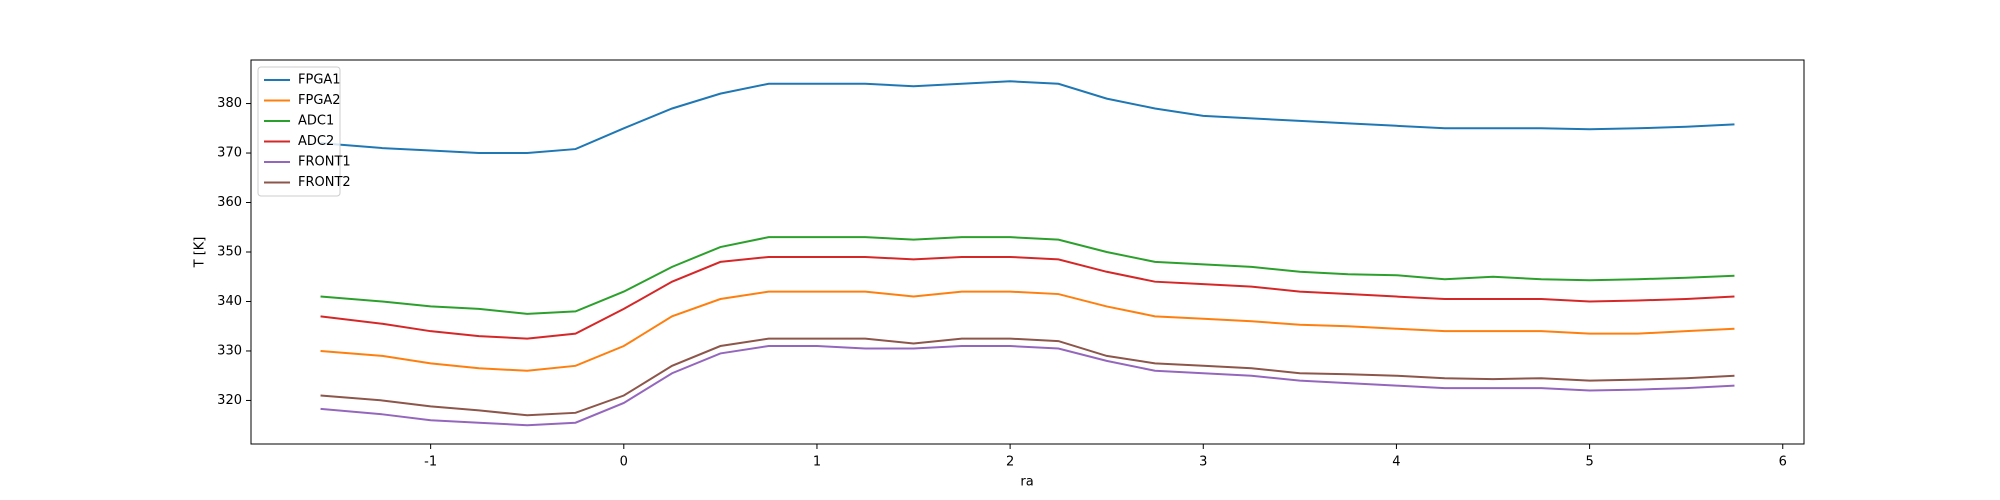 The width and height of the screenshot is (2000, 500). What do you see at coordinates (229, 400) in the screenshot?
I see `y-tick-label: 320` at bounding box center [229, 400].